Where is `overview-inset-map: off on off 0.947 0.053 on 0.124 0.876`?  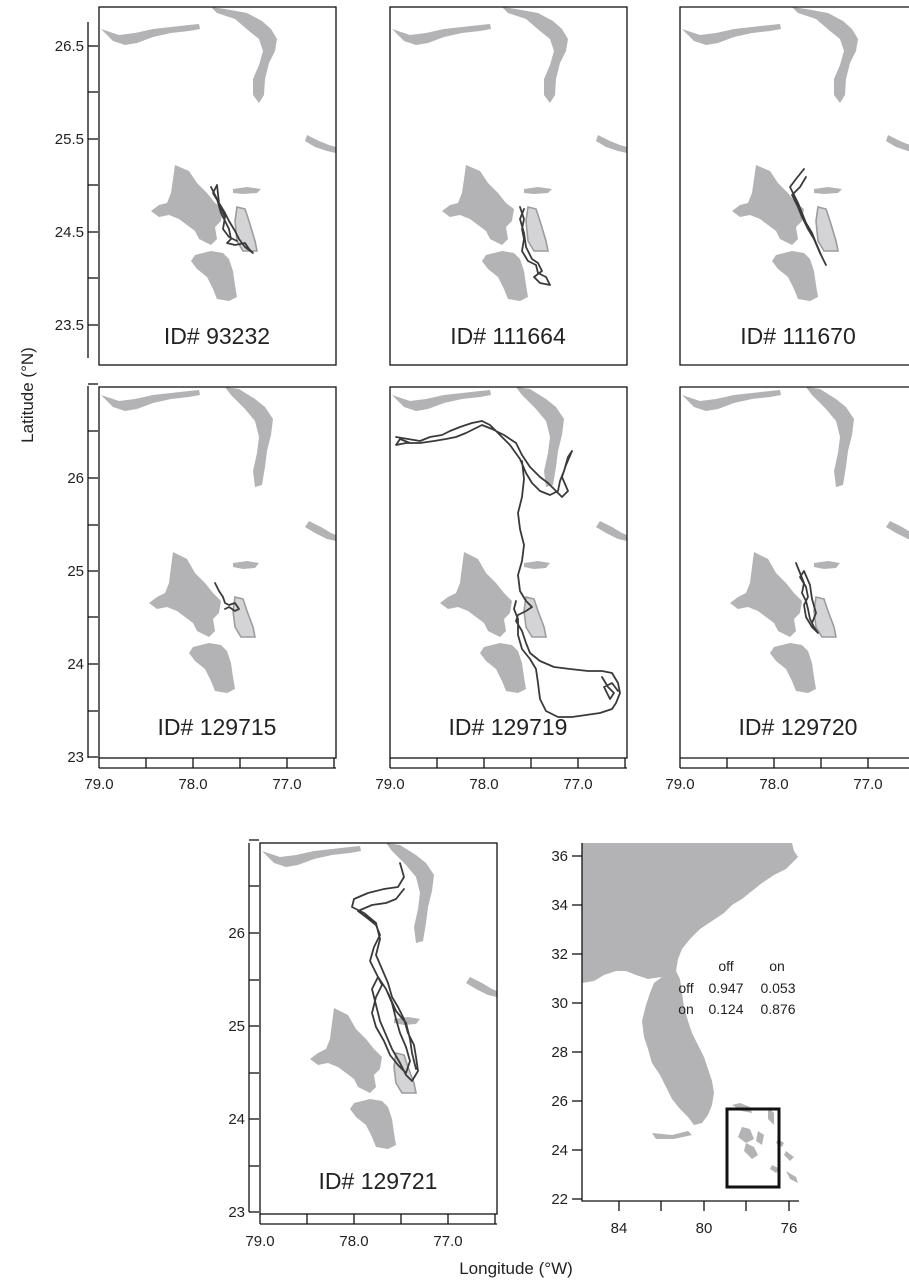
overview-inset-map: off on off 0.947 0.053 on 0.124 0.876 is located at coordinates (690, 1022).